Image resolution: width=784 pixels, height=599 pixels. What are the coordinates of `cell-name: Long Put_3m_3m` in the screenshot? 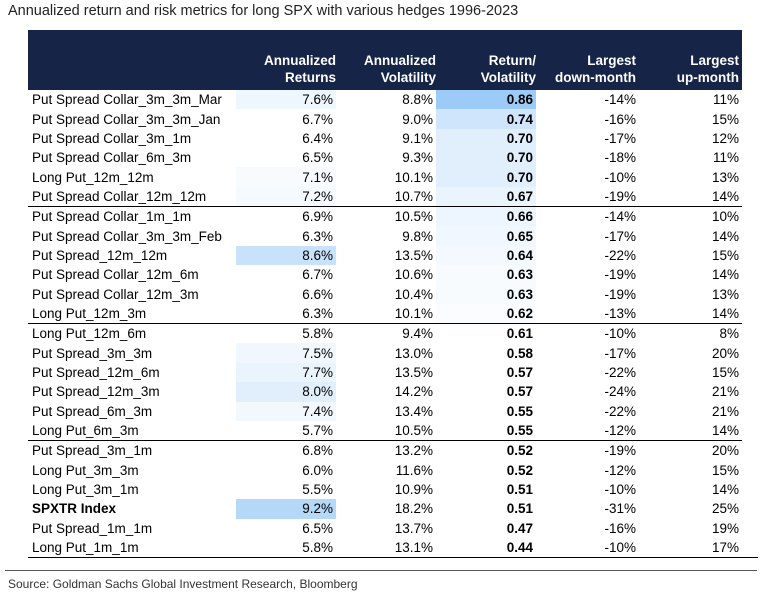 It's located at (85, 470).